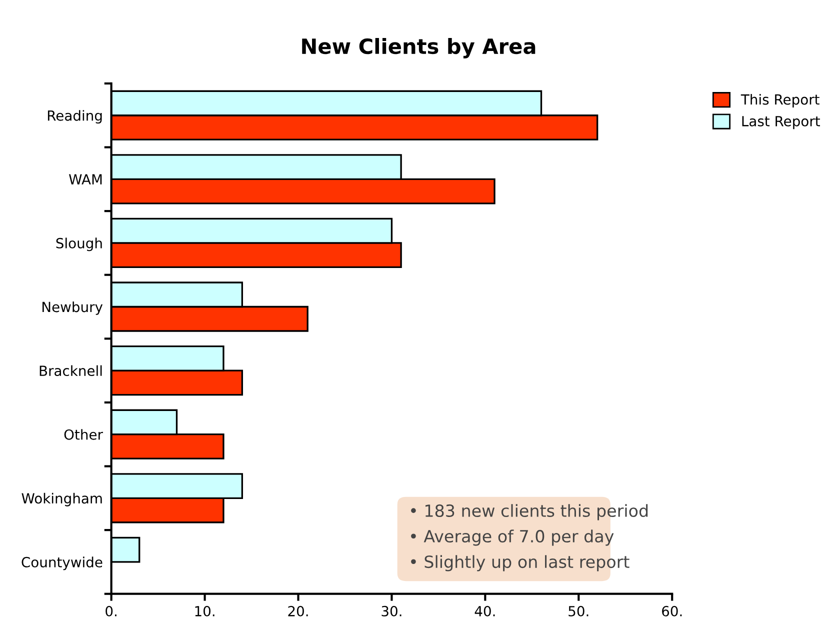  I want to click on x-tick-label: 20., so click(298, 611).